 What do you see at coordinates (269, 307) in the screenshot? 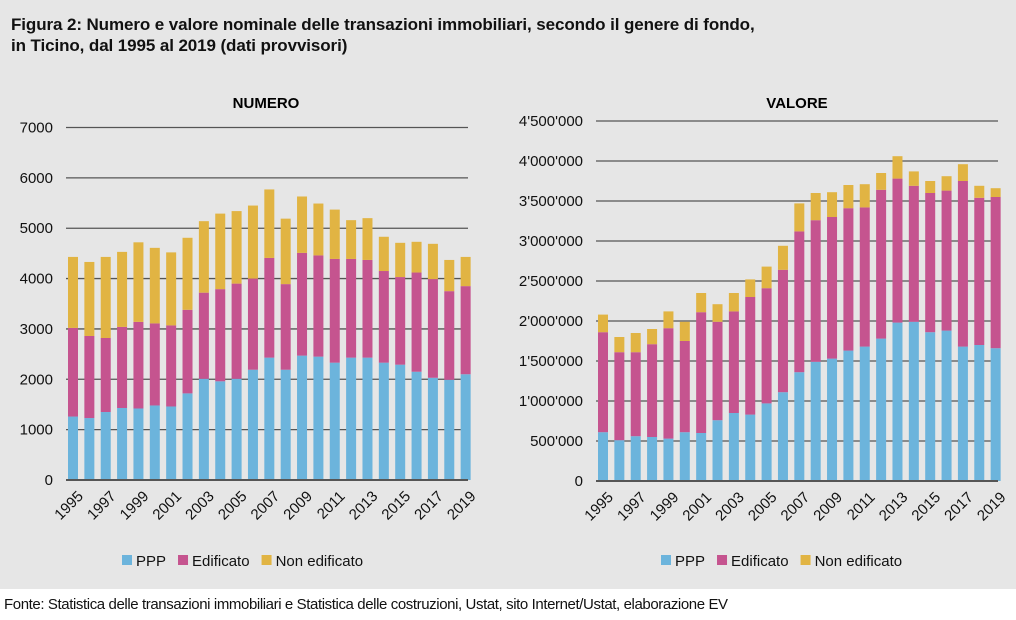
I see `bar-edificato-2007` at bounding box center [269, 307].